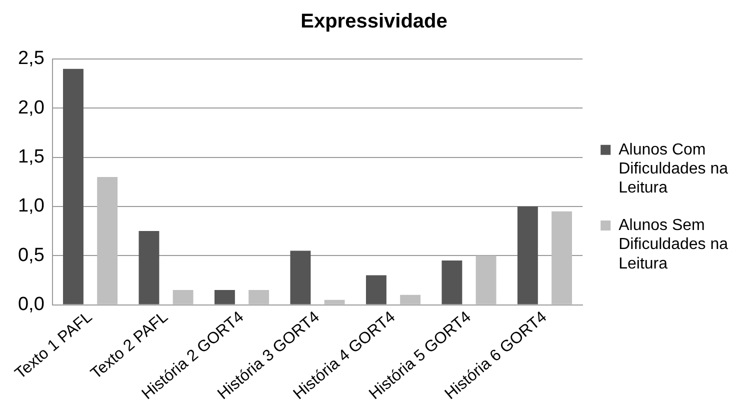 The image size is (748, 412). What do you see at coordinates (31, 107) in the screenshot?
I see `y-tick-label: 2,0` at bounding box center [31, 107].